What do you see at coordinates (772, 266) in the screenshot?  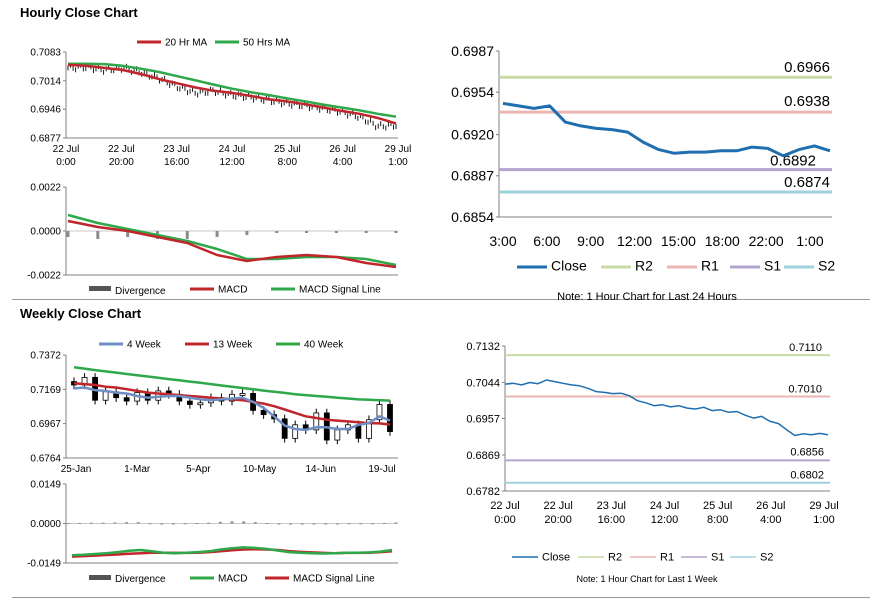 I see `hourly-levels-legend-s1-label: S1` at bounding box center [772, 266].